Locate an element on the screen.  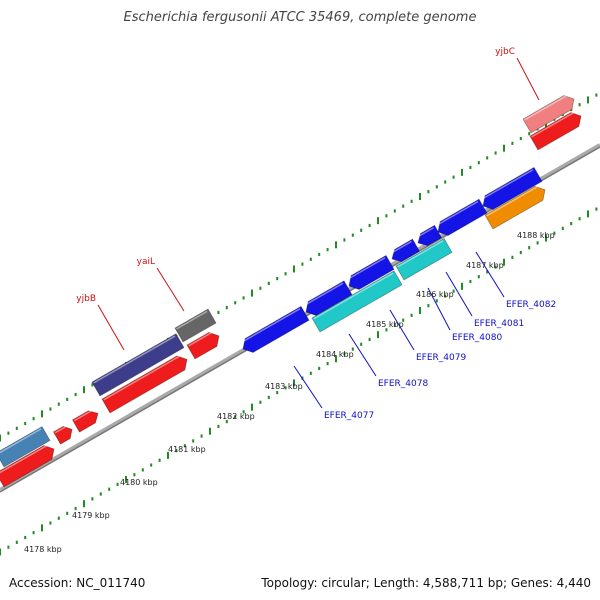
gene-red-2-highlight is located at coordinates (61, 429).